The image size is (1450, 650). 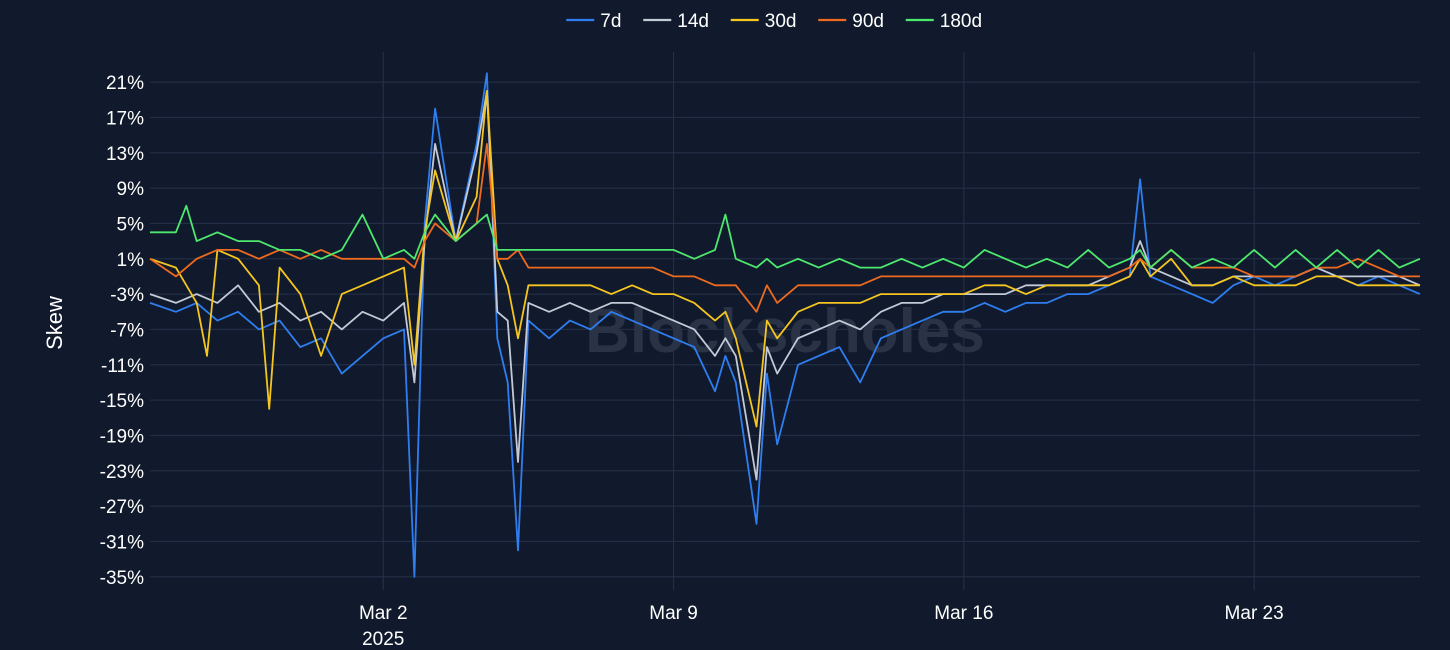 What do you see at coordinates (1254, 613) in the screenshot?
I see `x-tick-label: Mar 23` at bounding box center [1254, 613].